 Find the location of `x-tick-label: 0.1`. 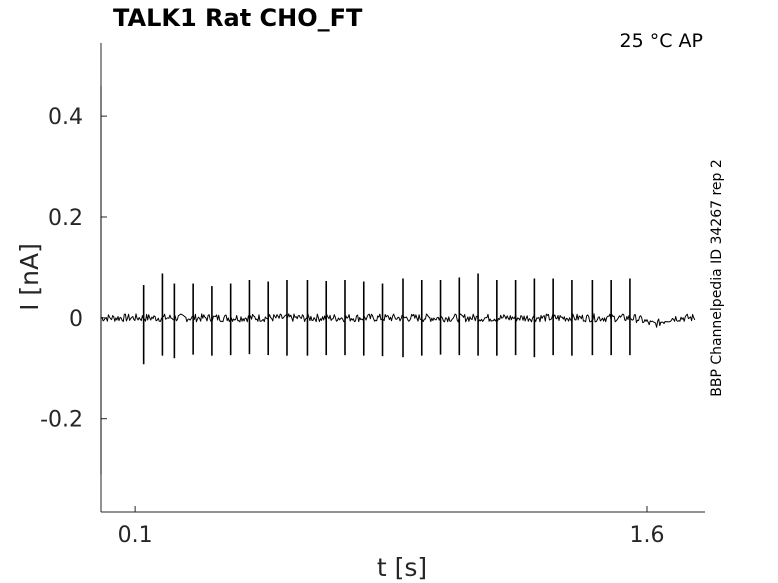

x-tick-label: 0.1 is located at coordinates (135, 535).